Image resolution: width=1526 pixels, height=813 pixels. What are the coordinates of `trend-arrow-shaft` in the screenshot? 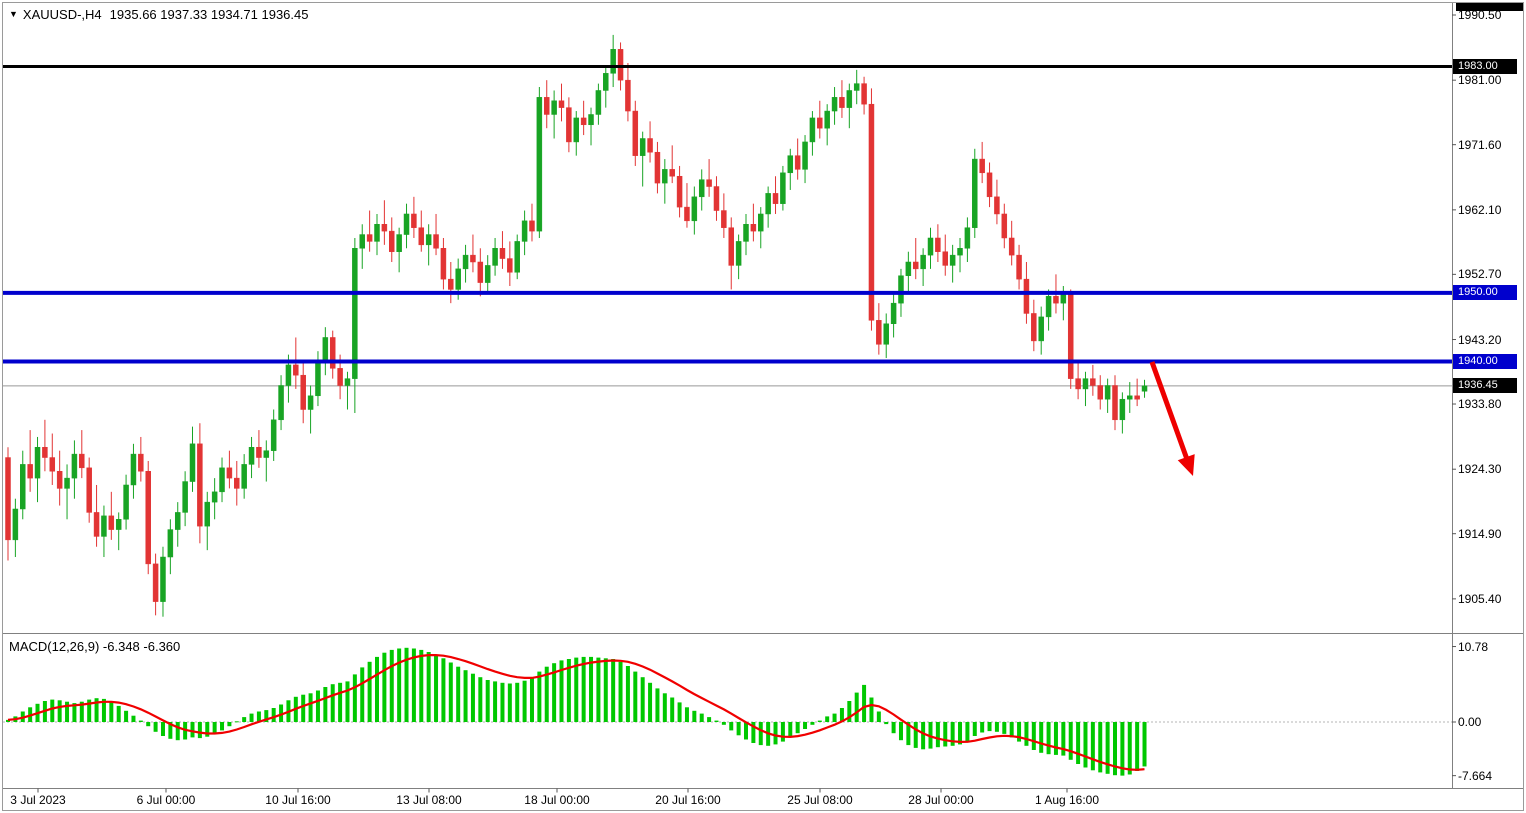 It's located at (1170, 413).